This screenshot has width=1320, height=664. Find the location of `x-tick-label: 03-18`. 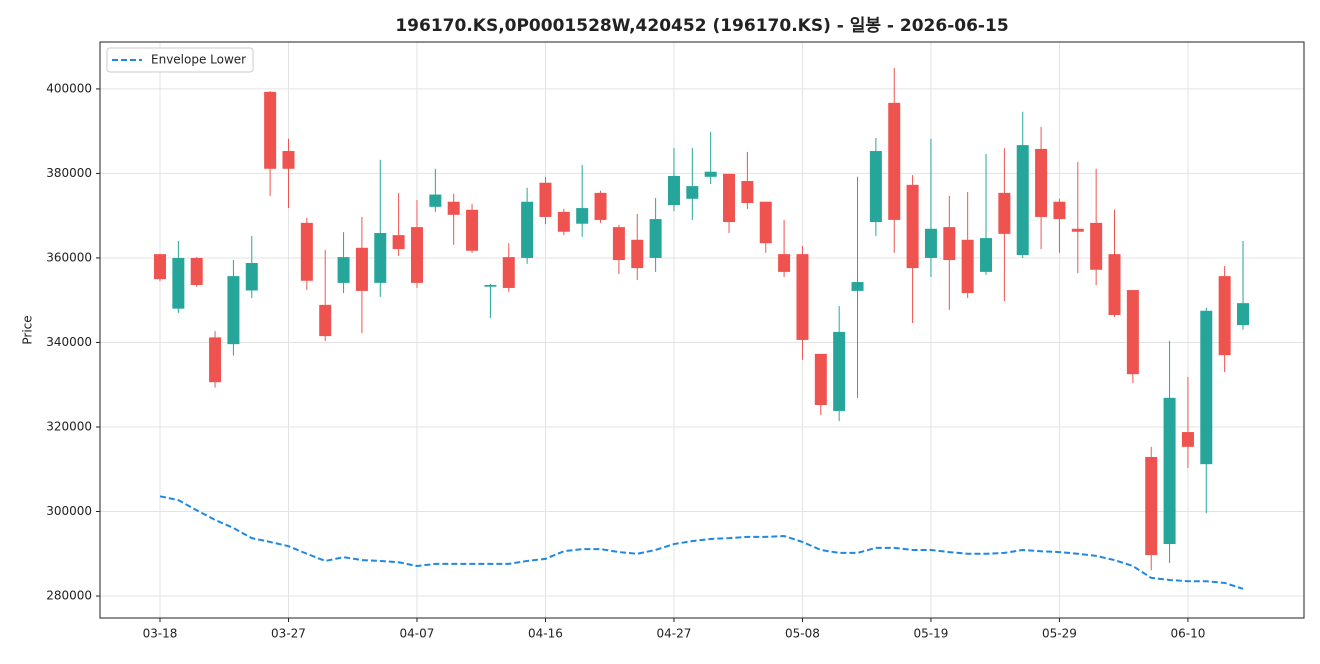

x-tick-label: 03-18 is located at coordinates (160, 634).